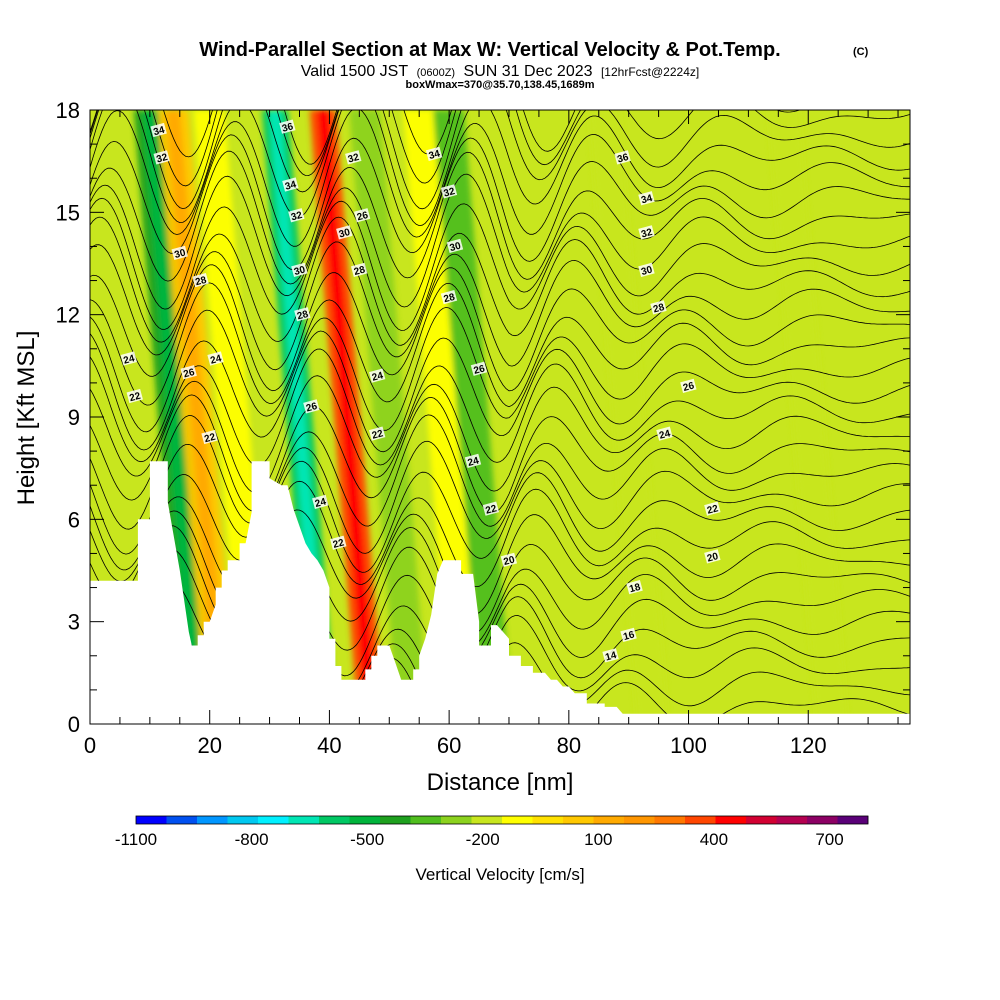 The width and height of the screenshot is (1000, 1000). Describe the element at coordinates (569, 745) in the screenshot. I see `x-tick-label: 80` at that location.